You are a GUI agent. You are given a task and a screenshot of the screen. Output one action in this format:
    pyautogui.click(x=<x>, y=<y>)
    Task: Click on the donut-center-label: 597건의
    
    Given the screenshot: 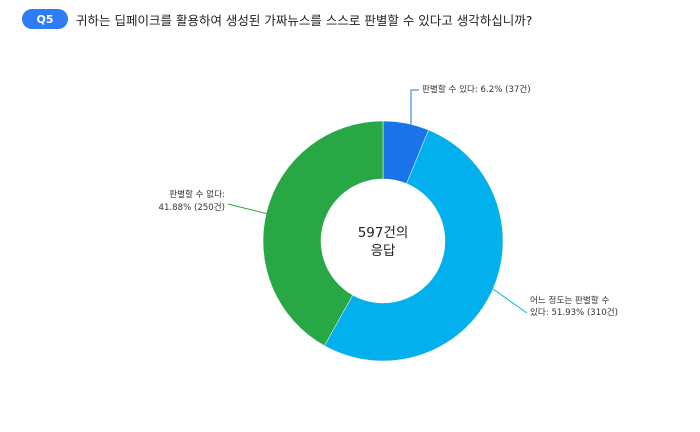 What is the action you would take?
    pyautogui.click(x=383, y=233)
    